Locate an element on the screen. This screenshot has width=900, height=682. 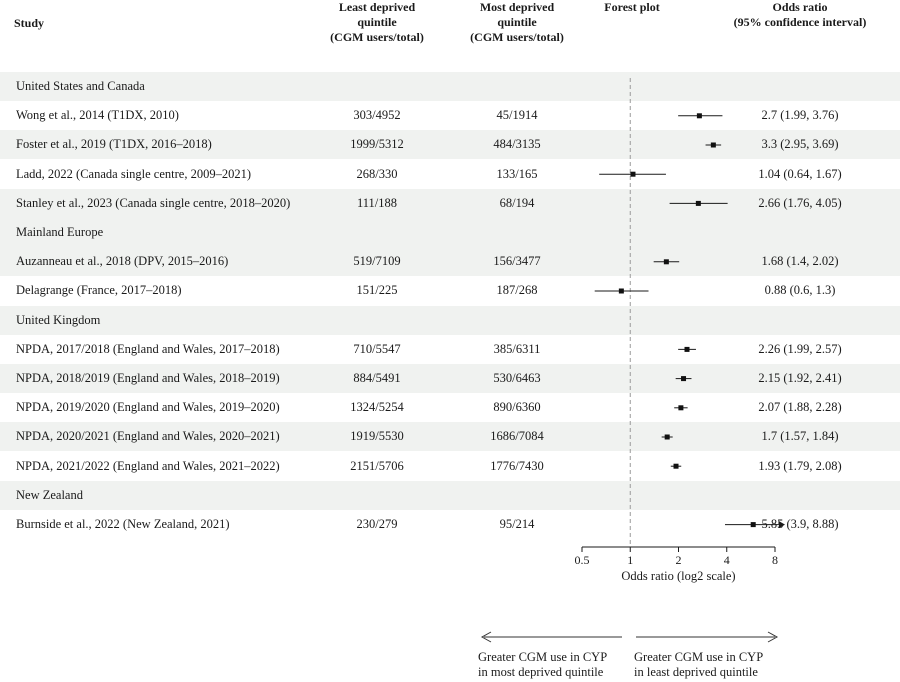
most-deprived-count: 530/6463 is located at coordinates (517, 378).